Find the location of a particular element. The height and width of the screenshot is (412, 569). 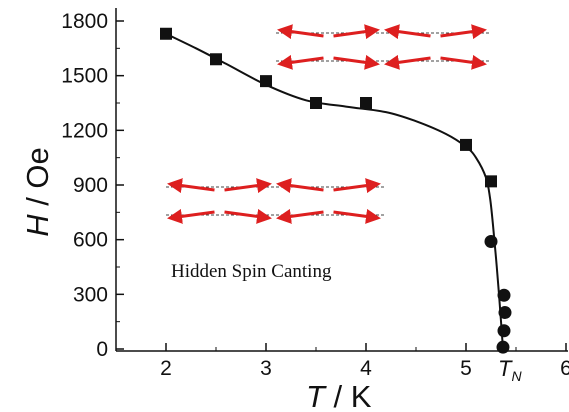

x-tick-label: 3 is located at coordinates (266, 368).